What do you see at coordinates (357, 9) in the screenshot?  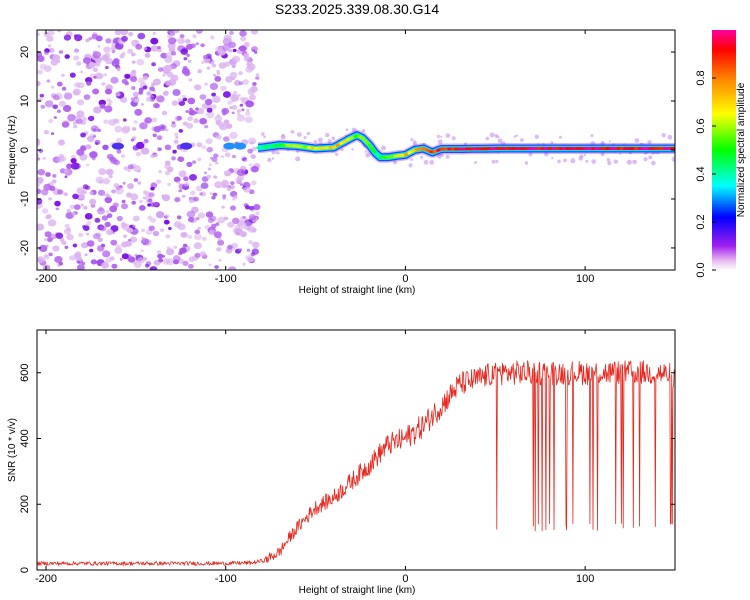 I see `figure-title: S233.2025.339.08.30.G14` at bounding box center [357, 9].